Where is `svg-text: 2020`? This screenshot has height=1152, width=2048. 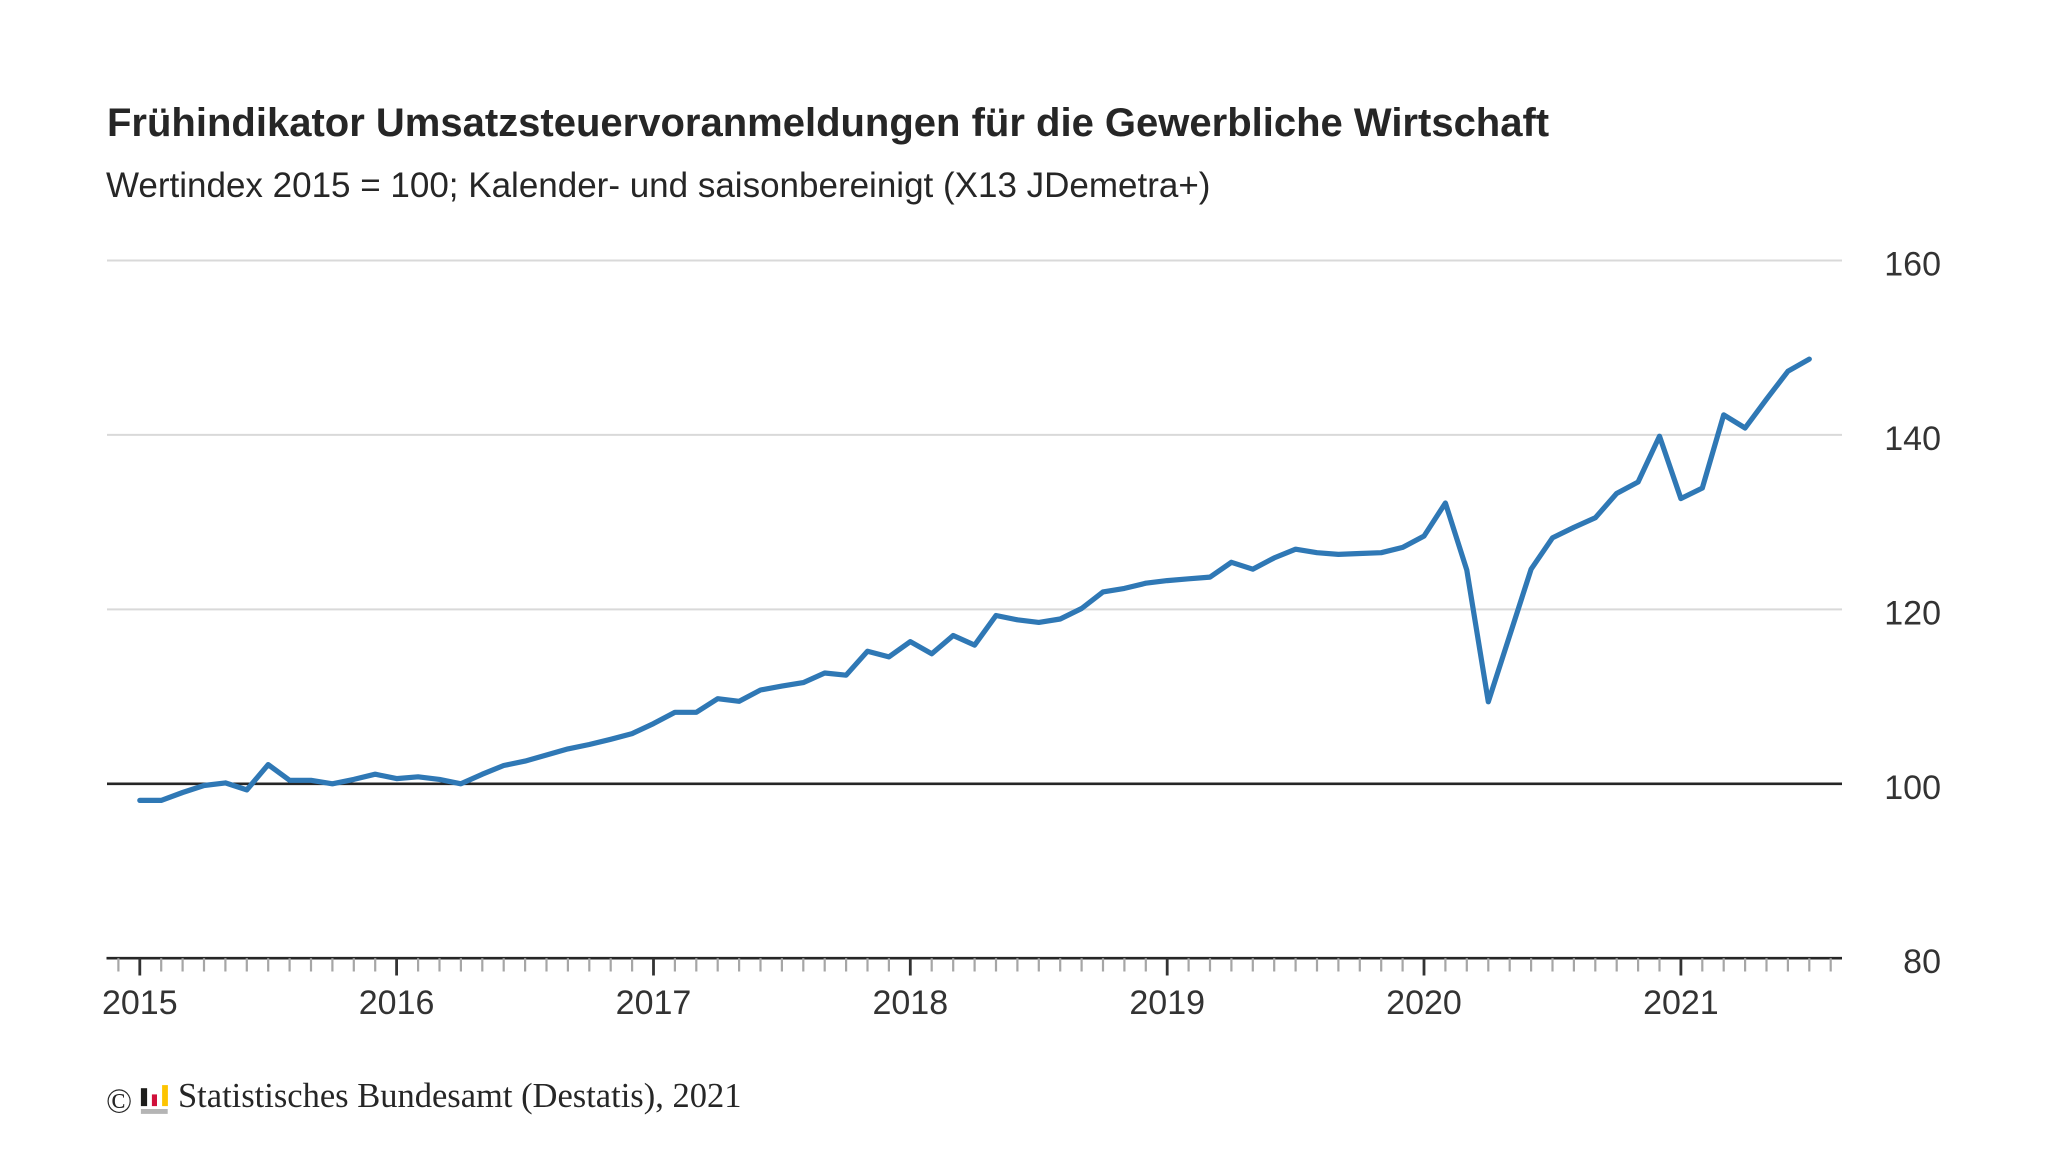 svg-text: 2020 is located at coordinates (1424, 1003).